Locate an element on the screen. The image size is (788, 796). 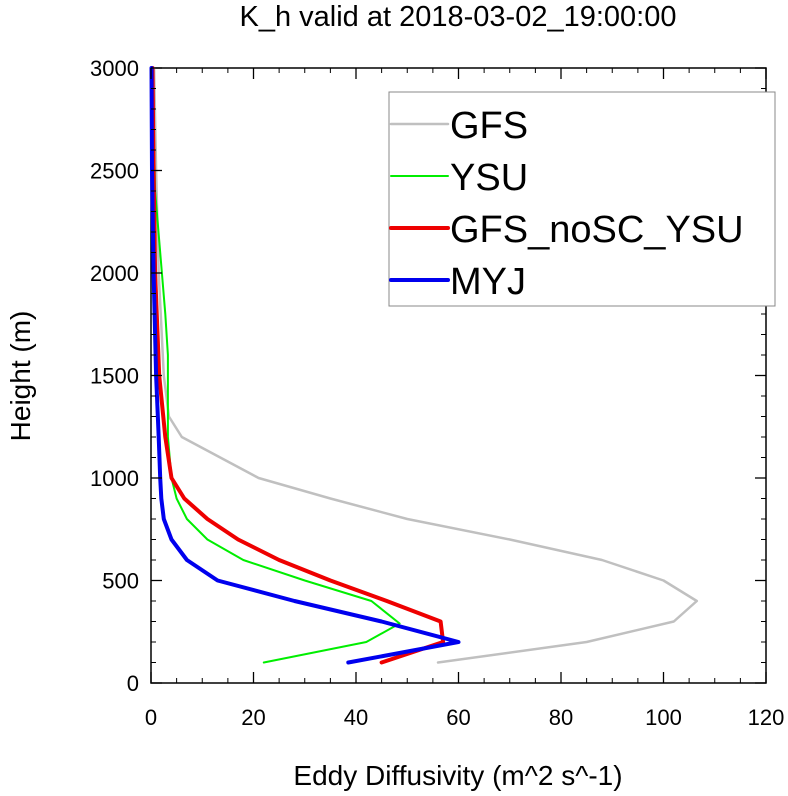
x-tick-label: 0 is located at coordinates (151, 717).